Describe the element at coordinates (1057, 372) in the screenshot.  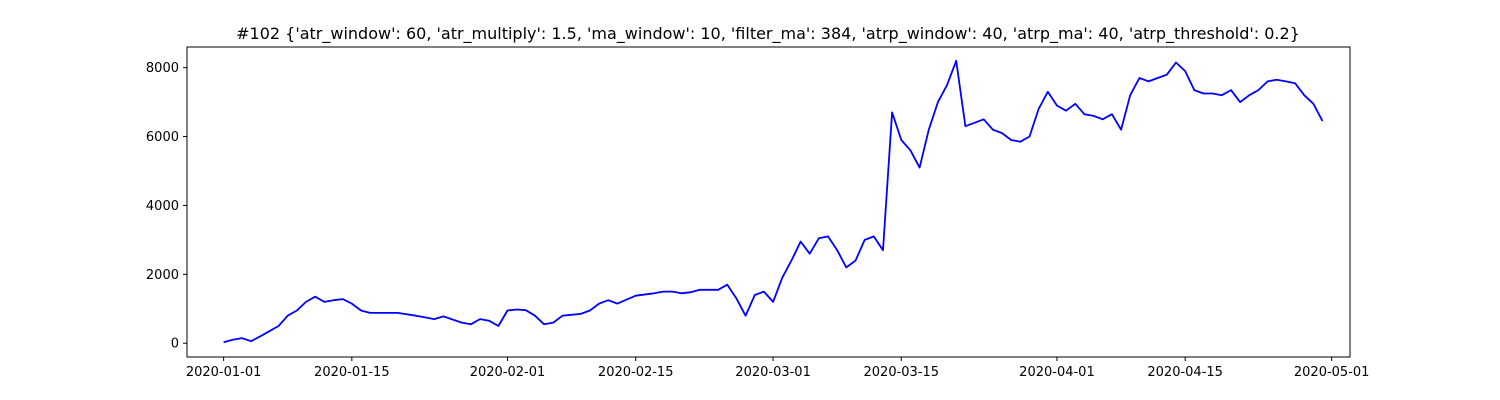
I see `x-tick-label: 2020-04-01` at that location.